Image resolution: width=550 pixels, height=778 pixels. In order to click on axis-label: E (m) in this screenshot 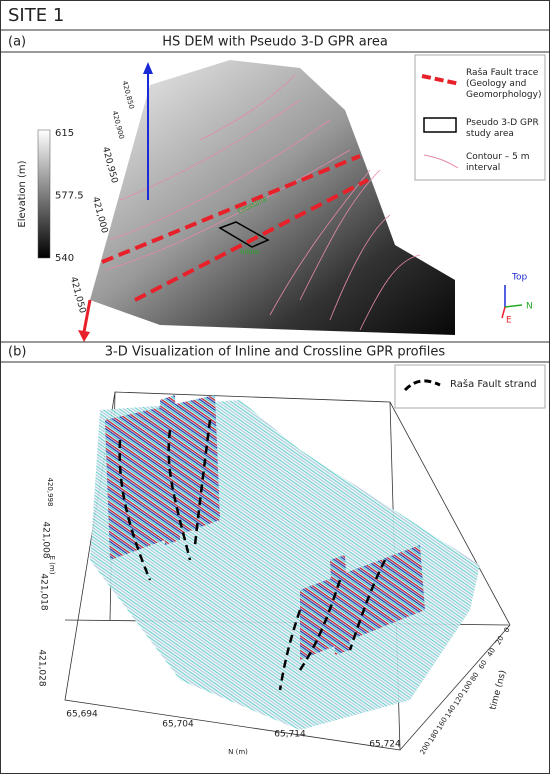, I will do `click(52, 565)`.